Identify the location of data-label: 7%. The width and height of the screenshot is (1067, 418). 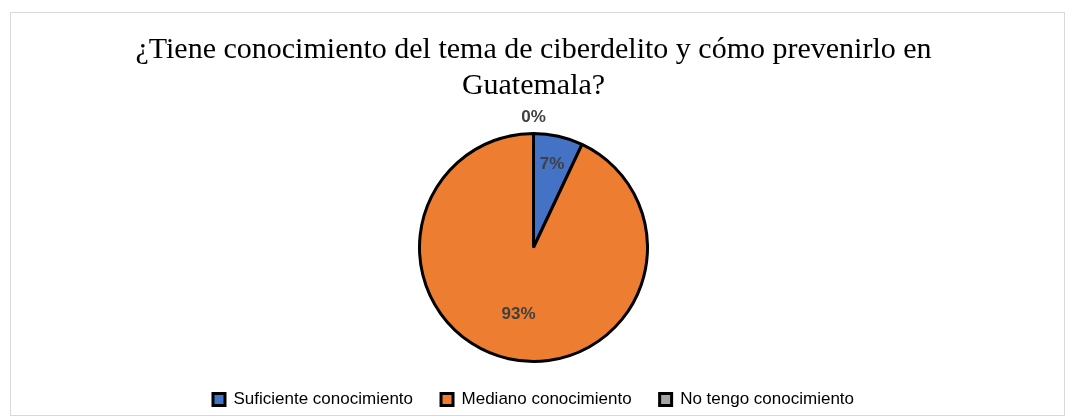
(552, 163).